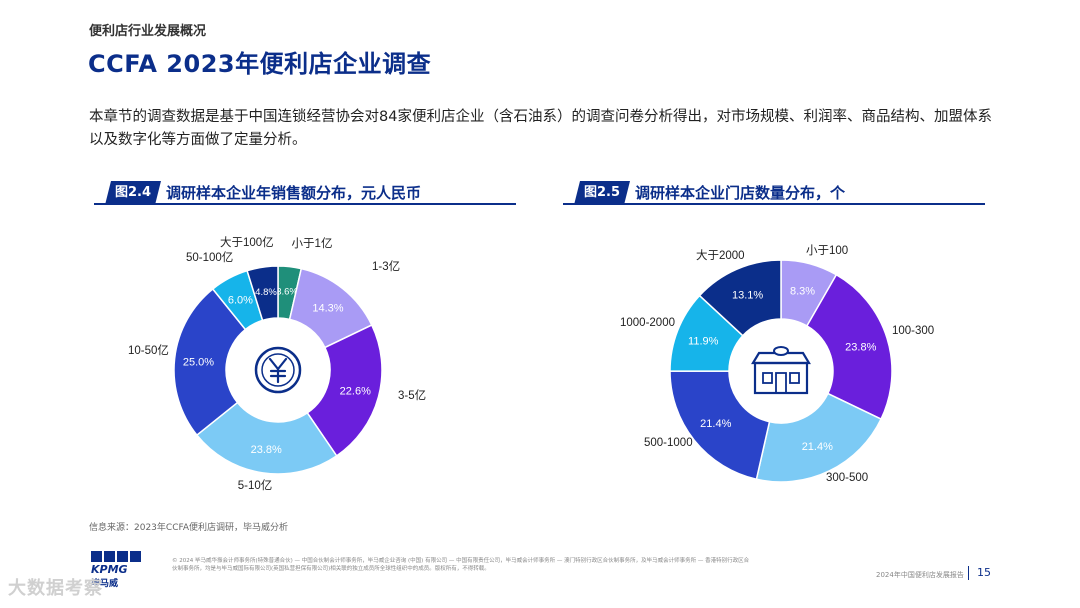 This screenshot has height=608, width=1080. What do you see at coordinates (247, 242) in the screenshot?
I see `category-label: 大于100亿` at bounding box center [247, 242].